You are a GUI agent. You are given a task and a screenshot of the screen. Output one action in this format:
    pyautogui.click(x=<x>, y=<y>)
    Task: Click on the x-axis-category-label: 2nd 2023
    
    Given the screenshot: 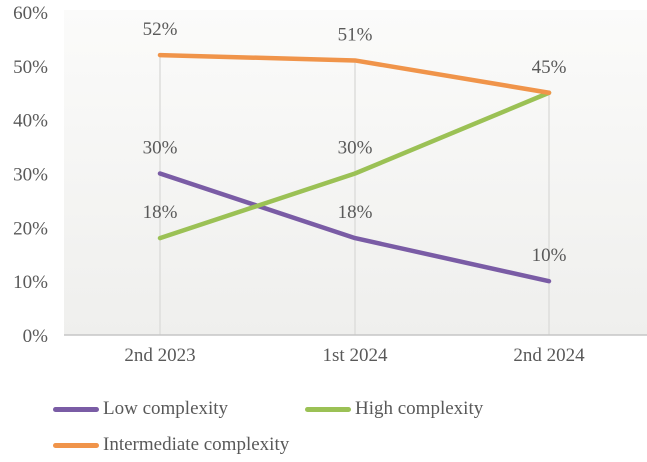 What is the action you would take?
    pyautogui.click(x=159, y=355)
    